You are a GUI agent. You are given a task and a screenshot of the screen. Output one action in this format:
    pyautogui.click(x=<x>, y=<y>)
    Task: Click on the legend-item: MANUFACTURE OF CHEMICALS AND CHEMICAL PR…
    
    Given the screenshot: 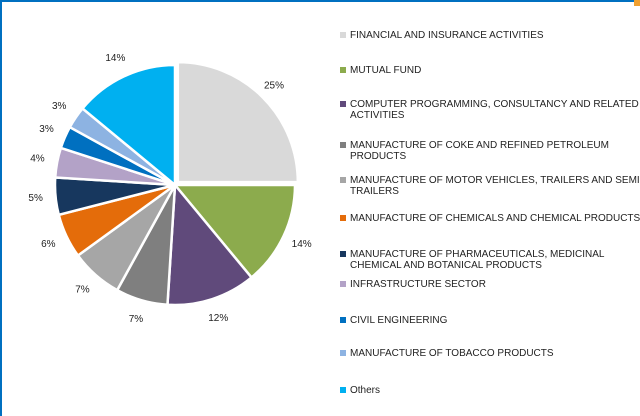 What is the action you would take?
    pyautogui.click(x=490, y=218)
    